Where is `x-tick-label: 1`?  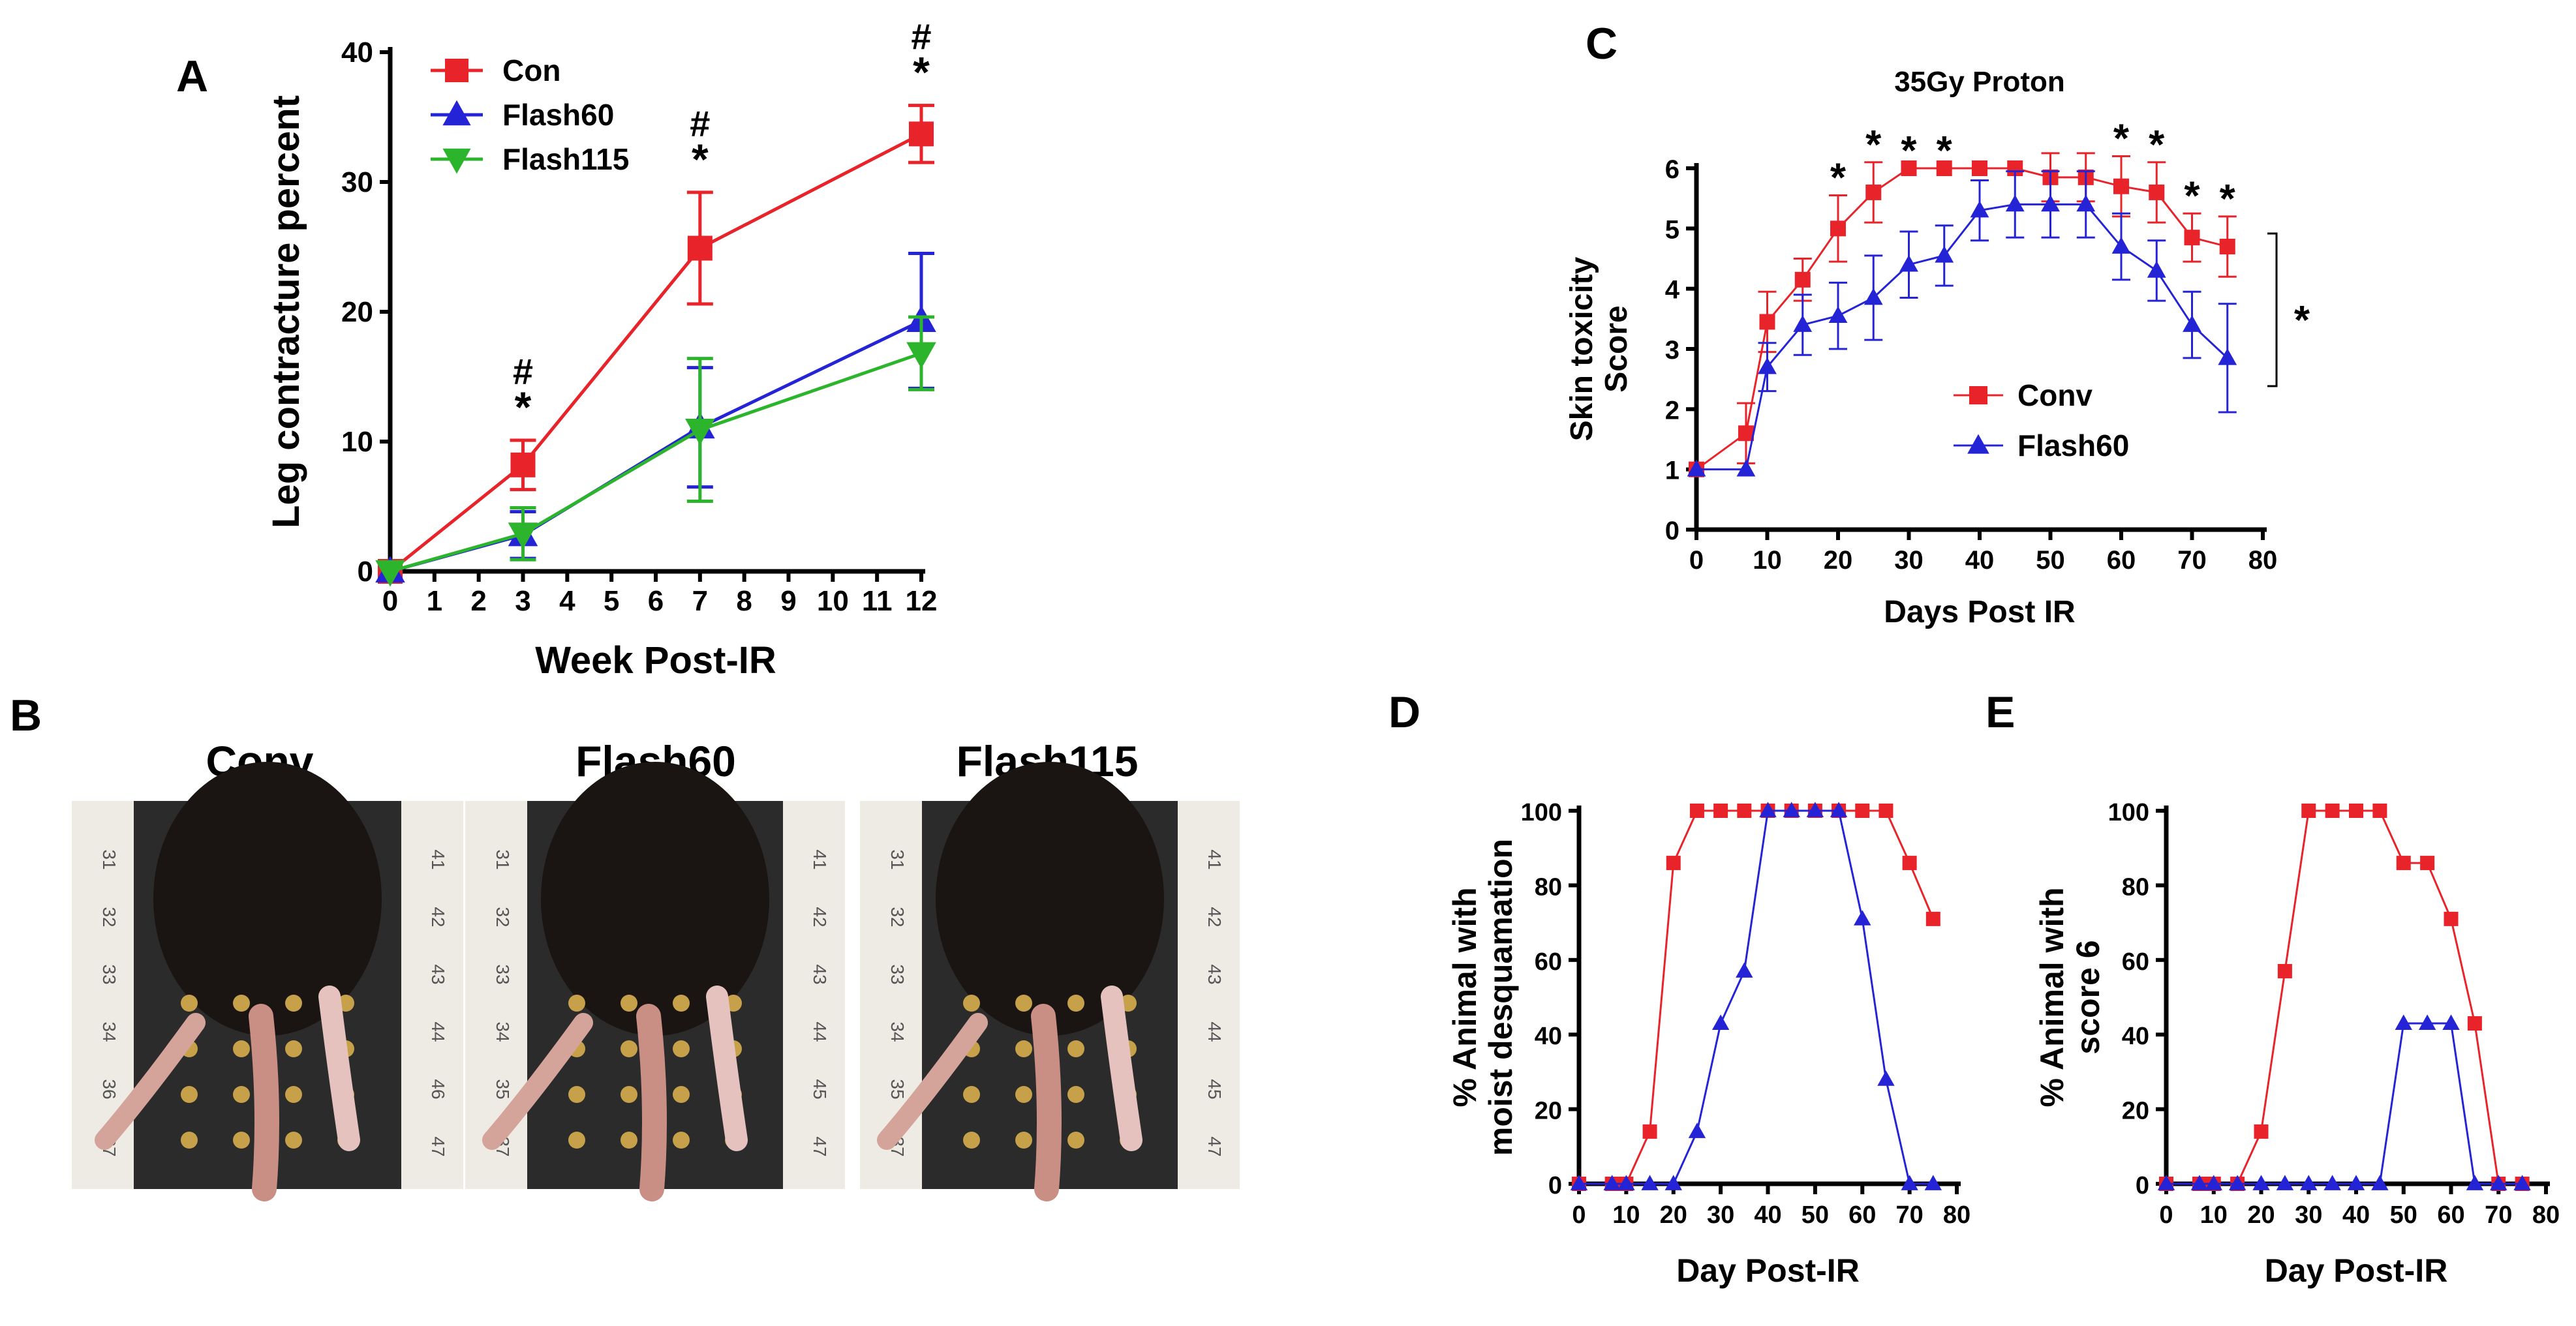 x-tick-label: 1 is located at coordinates (434, 601).